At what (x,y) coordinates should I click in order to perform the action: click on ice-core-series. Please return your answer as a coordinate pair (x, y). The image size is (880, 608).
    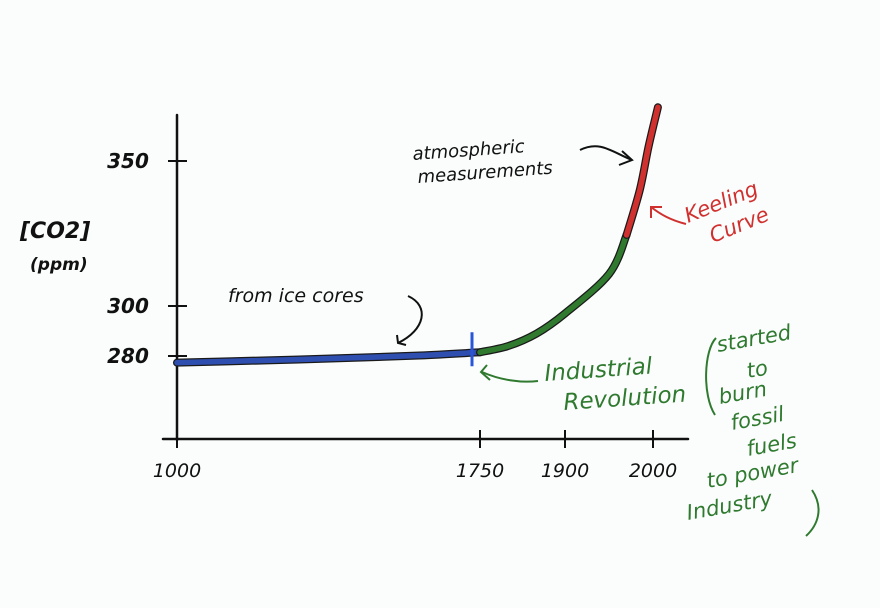
    Looking at the image, I should click on (328, 357).